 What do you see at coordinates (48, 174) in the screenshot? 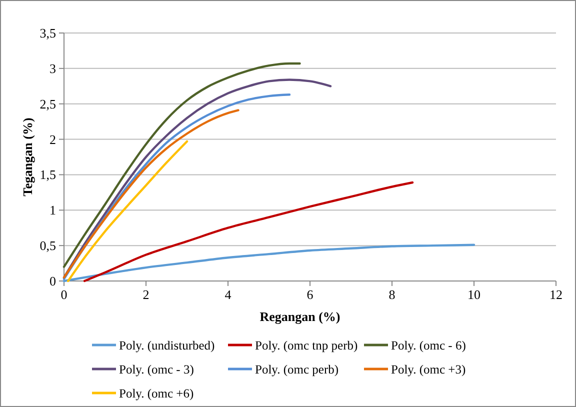
I see `y-tick-label: 1,5` at bounding box center [48, 174].